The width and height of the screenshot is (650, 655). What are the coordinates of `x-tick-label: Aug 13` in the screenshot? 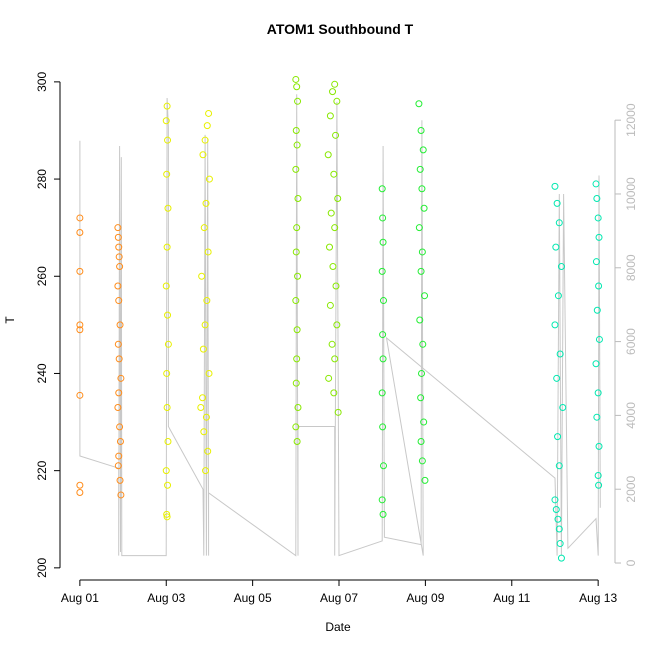 It's located at (598, 598).